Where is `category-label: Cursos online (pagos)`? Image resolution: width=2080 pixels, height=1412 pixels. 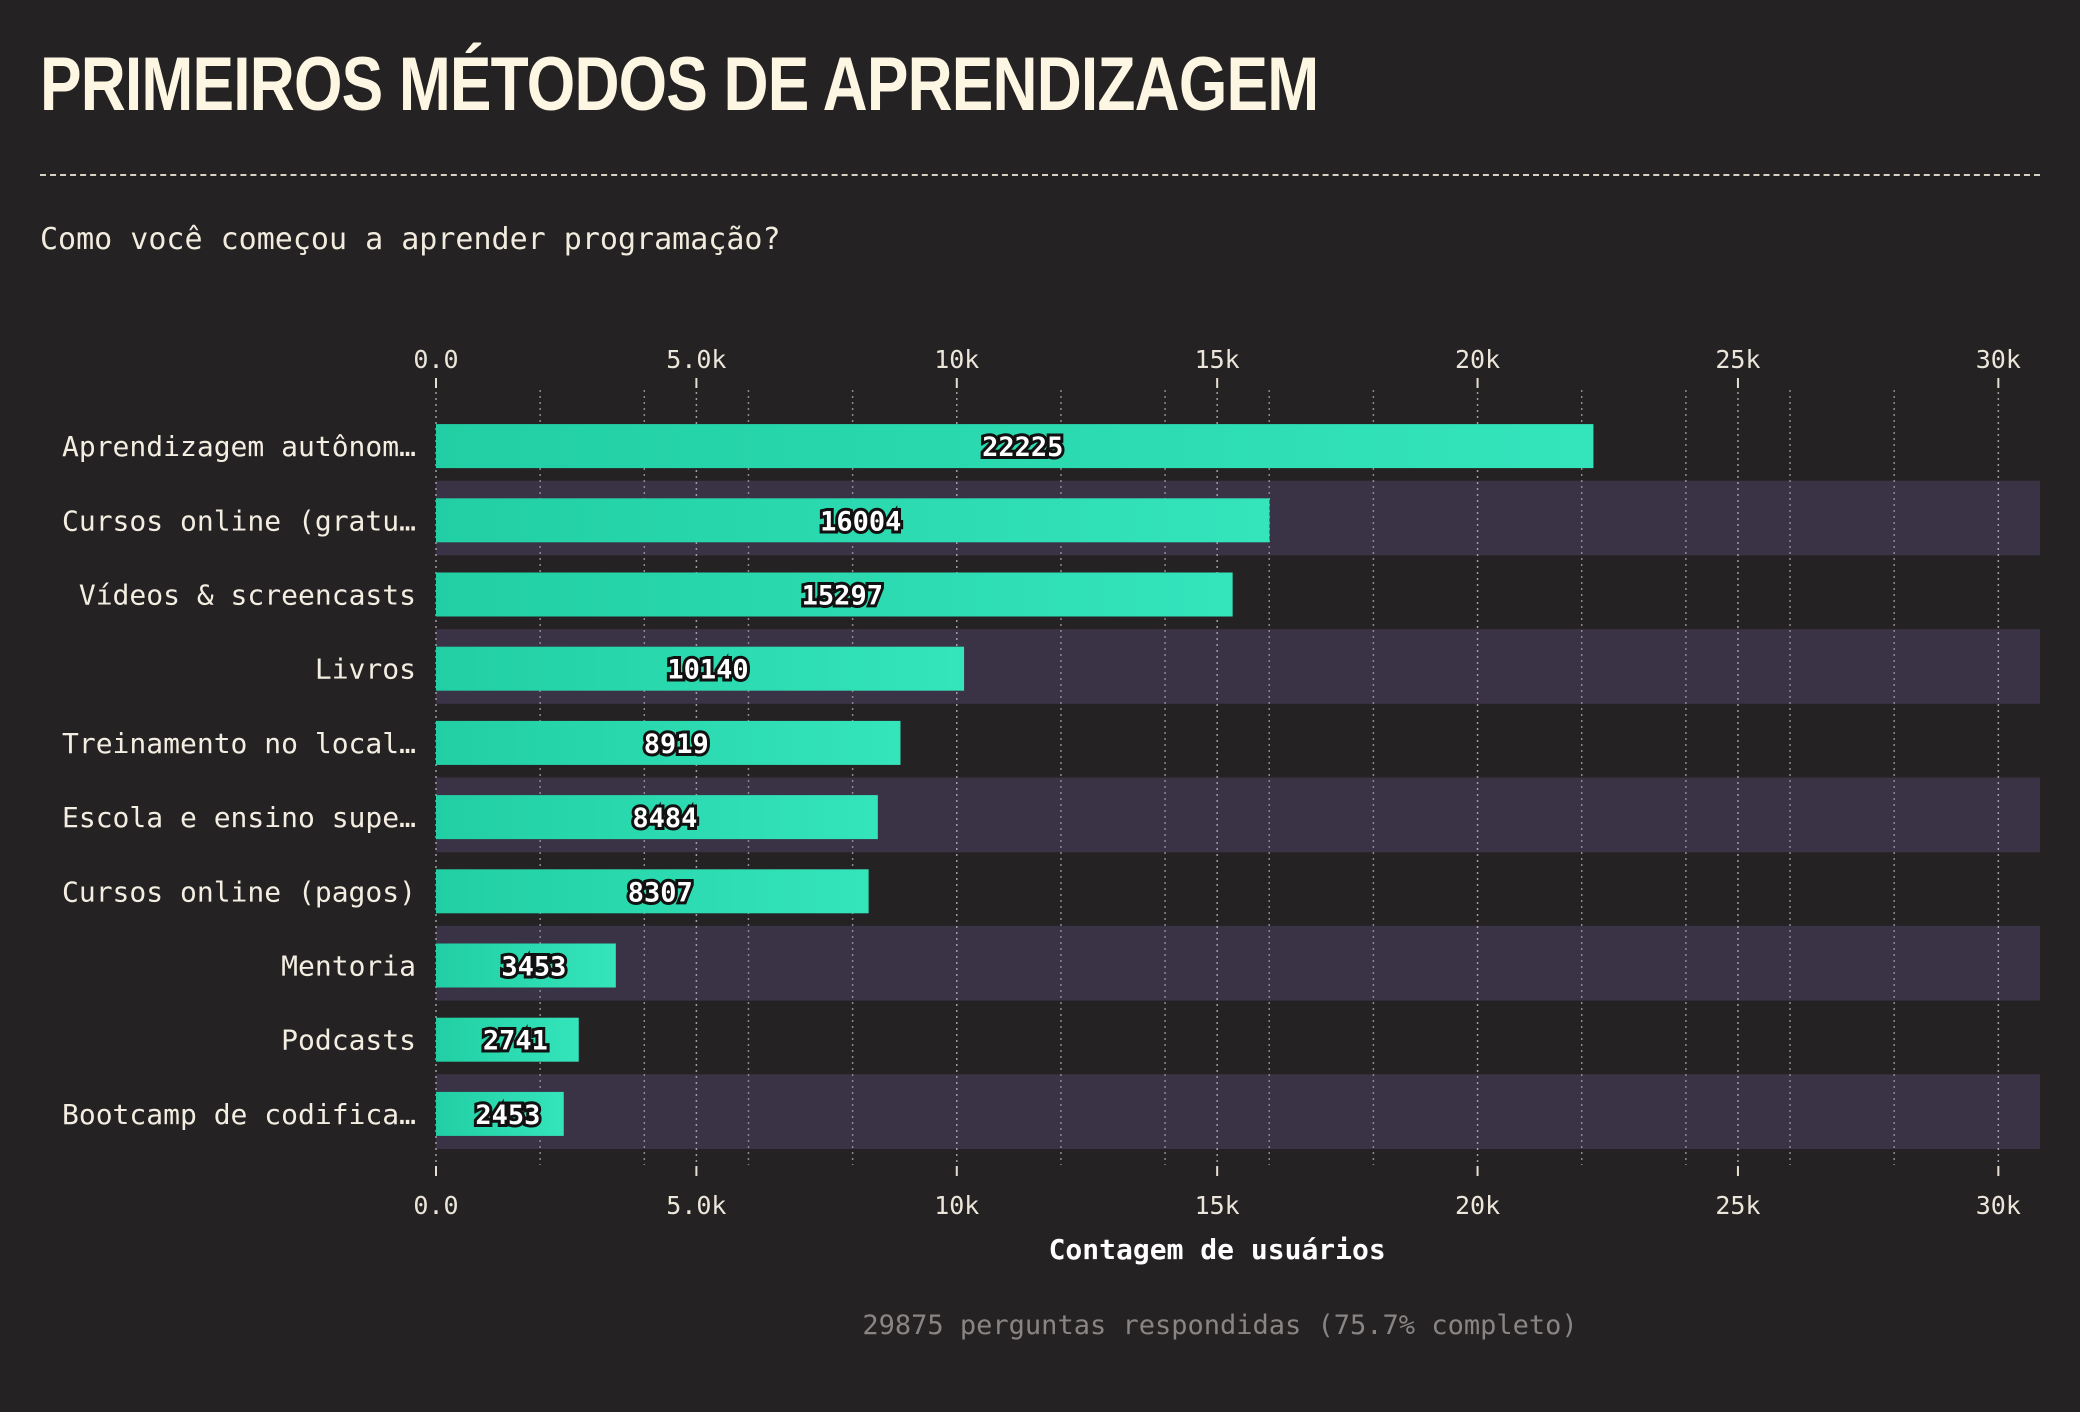
category-label: Cursos online (pagos) is located at coordinates (239, 891).